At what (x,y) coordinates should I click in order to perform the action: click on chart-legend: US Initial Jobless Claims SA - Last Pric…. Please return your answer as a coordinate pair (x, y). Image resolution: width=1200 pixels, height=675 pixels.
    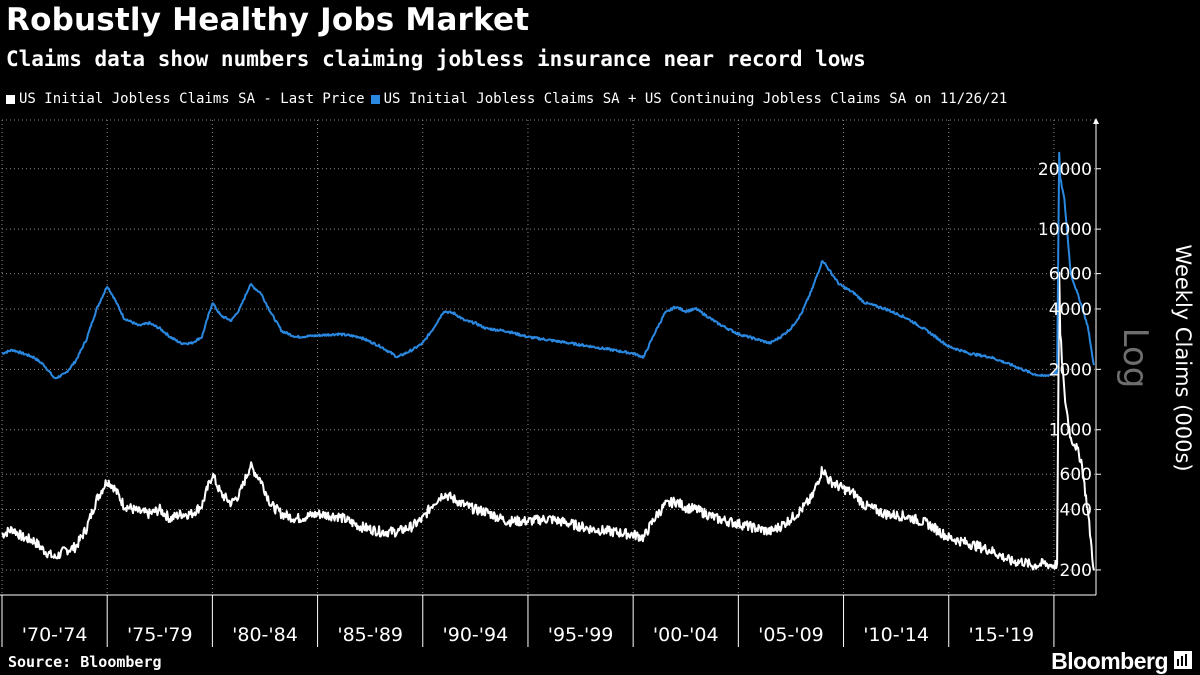
    Looking at the image, I should click on (509, 99).